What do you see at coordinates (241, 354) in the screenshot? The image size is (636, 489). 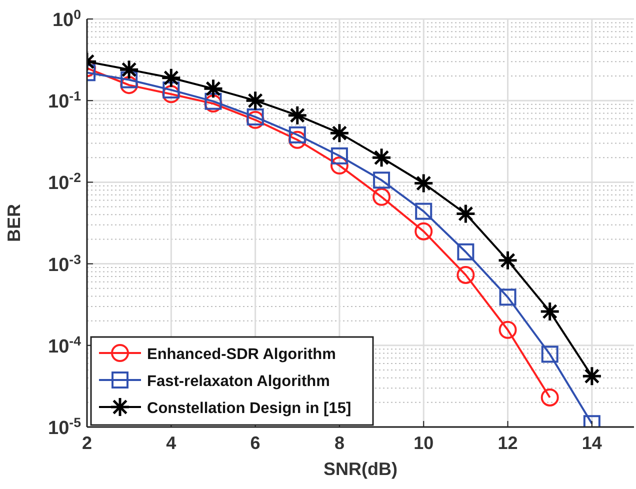 I see `legend-label: Enhanced-SDR Algorithm` at bounding box center [241, 354].